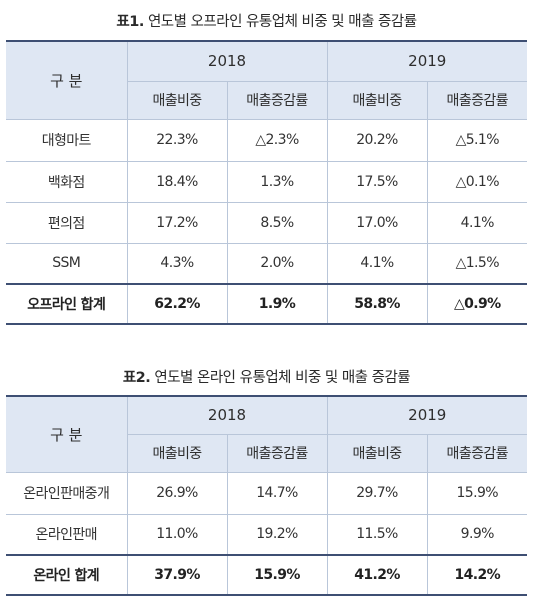  I want to click on table-row: SSM 4.3% 2.0% 4.1% △1.5%, so click(266, 264).